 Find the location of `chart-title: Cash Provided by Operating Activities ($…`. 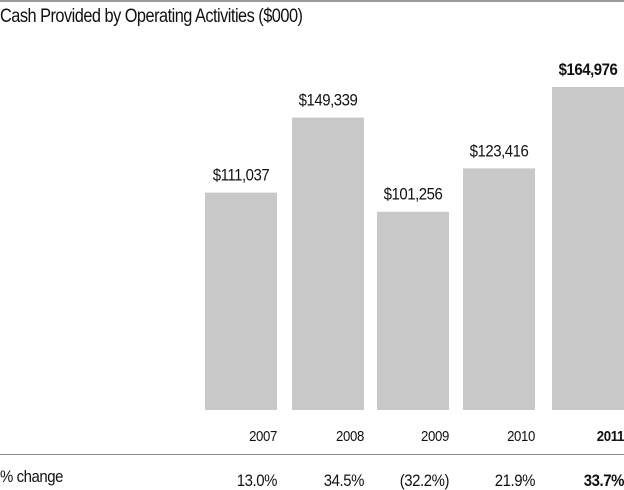

chart-title: Cash Provided by Operating Activities ($… is located at coordinates (151, 16).